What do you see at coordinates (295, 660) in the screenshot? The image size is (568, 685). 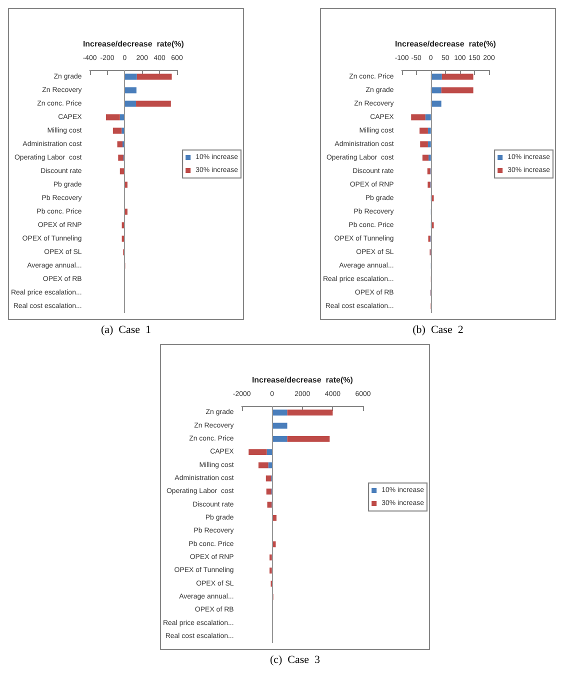 I see `text: (c) Case 3` at bounding box center [295, 660].